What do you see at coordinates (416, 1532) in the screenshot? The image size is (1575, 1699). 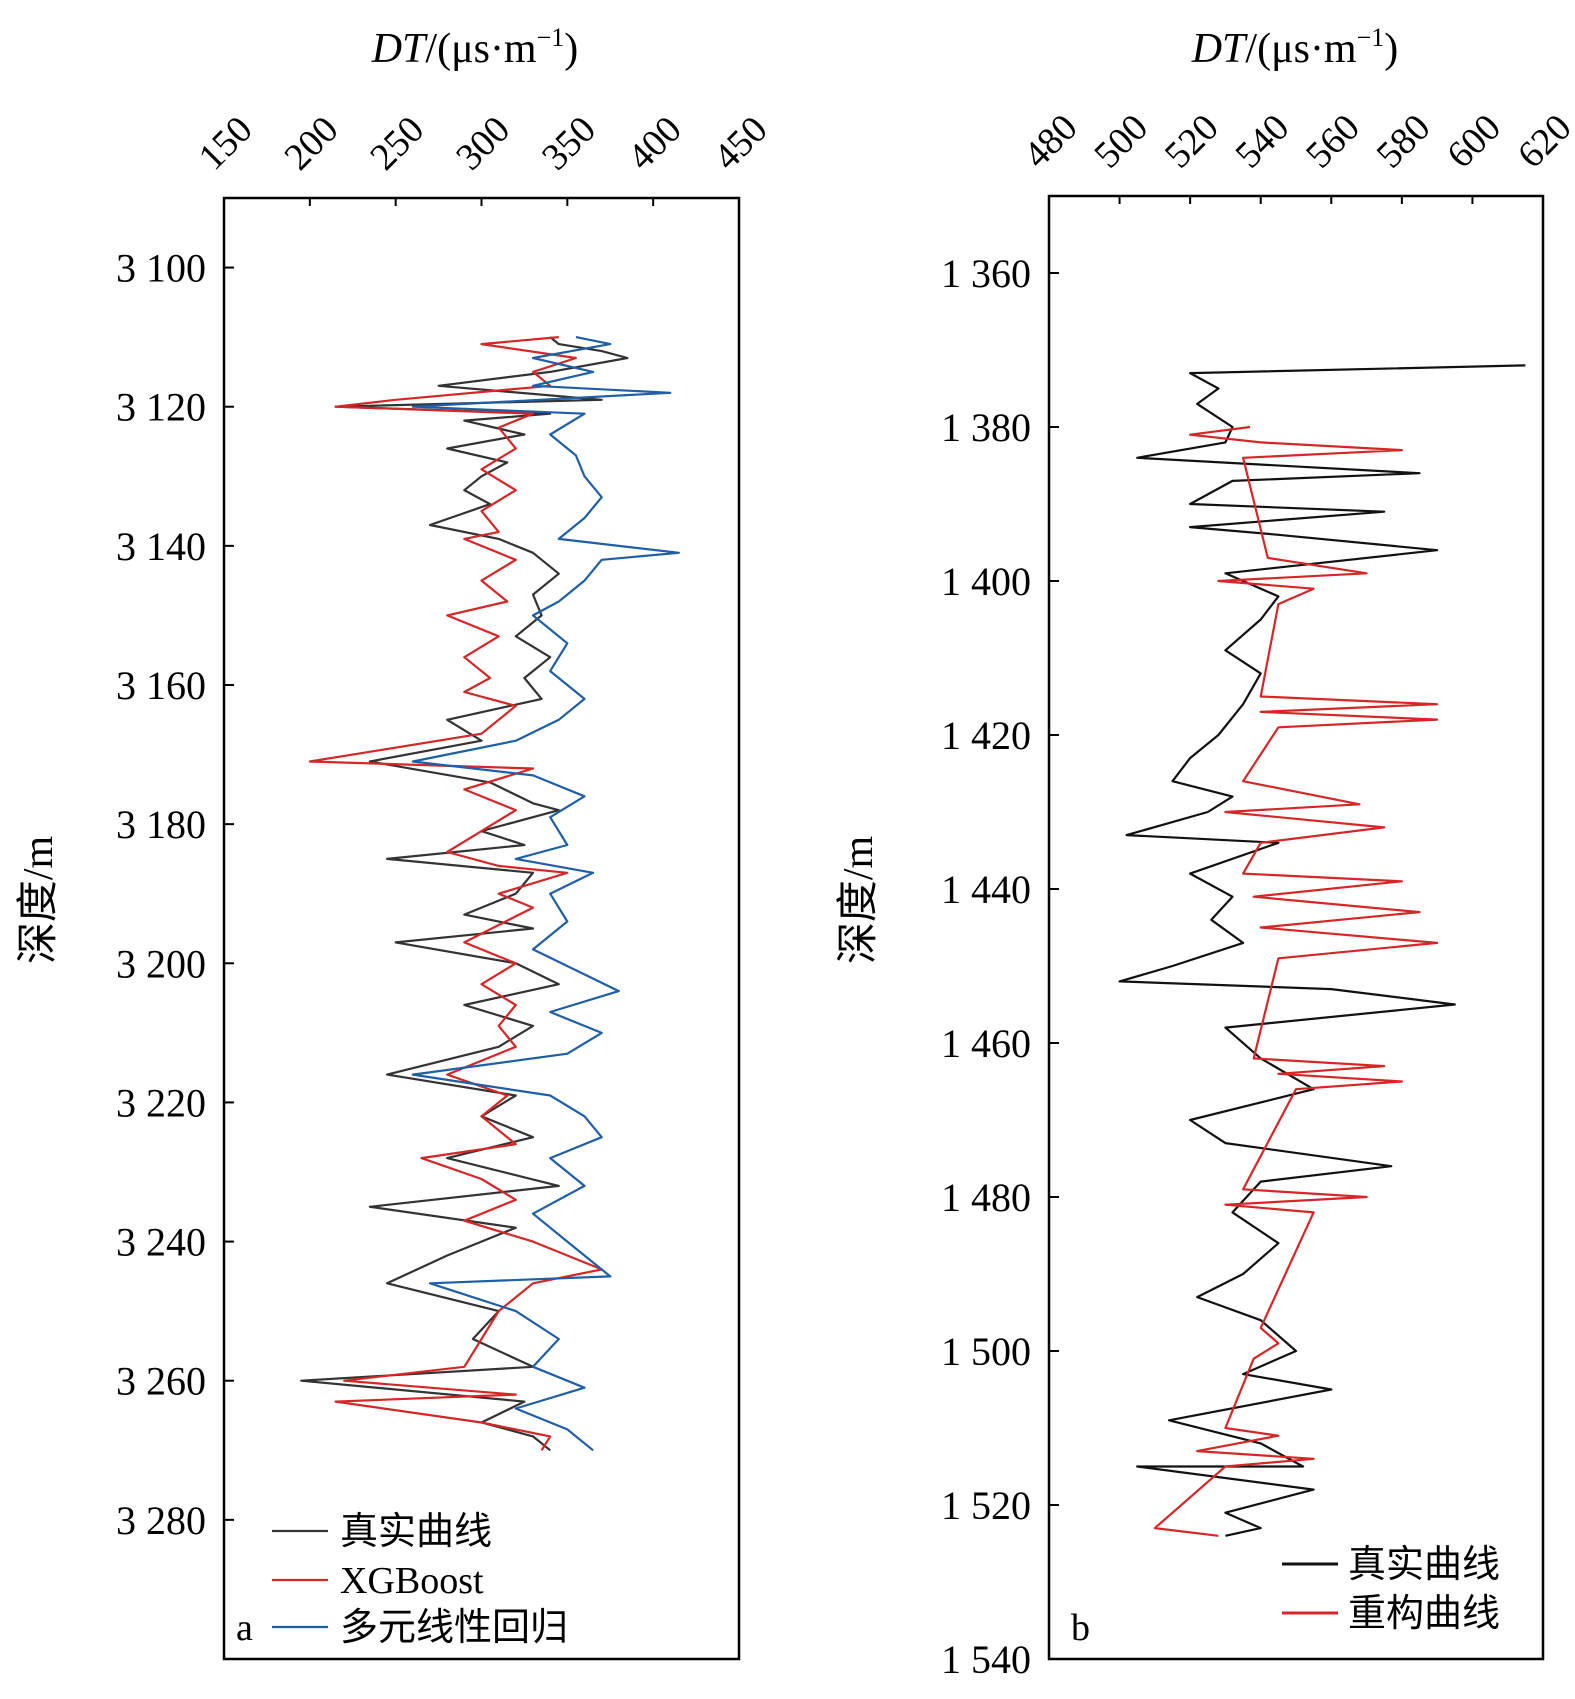 I see `legend-a-label-real: 真实曲线` at bounding box center [416, 1532].